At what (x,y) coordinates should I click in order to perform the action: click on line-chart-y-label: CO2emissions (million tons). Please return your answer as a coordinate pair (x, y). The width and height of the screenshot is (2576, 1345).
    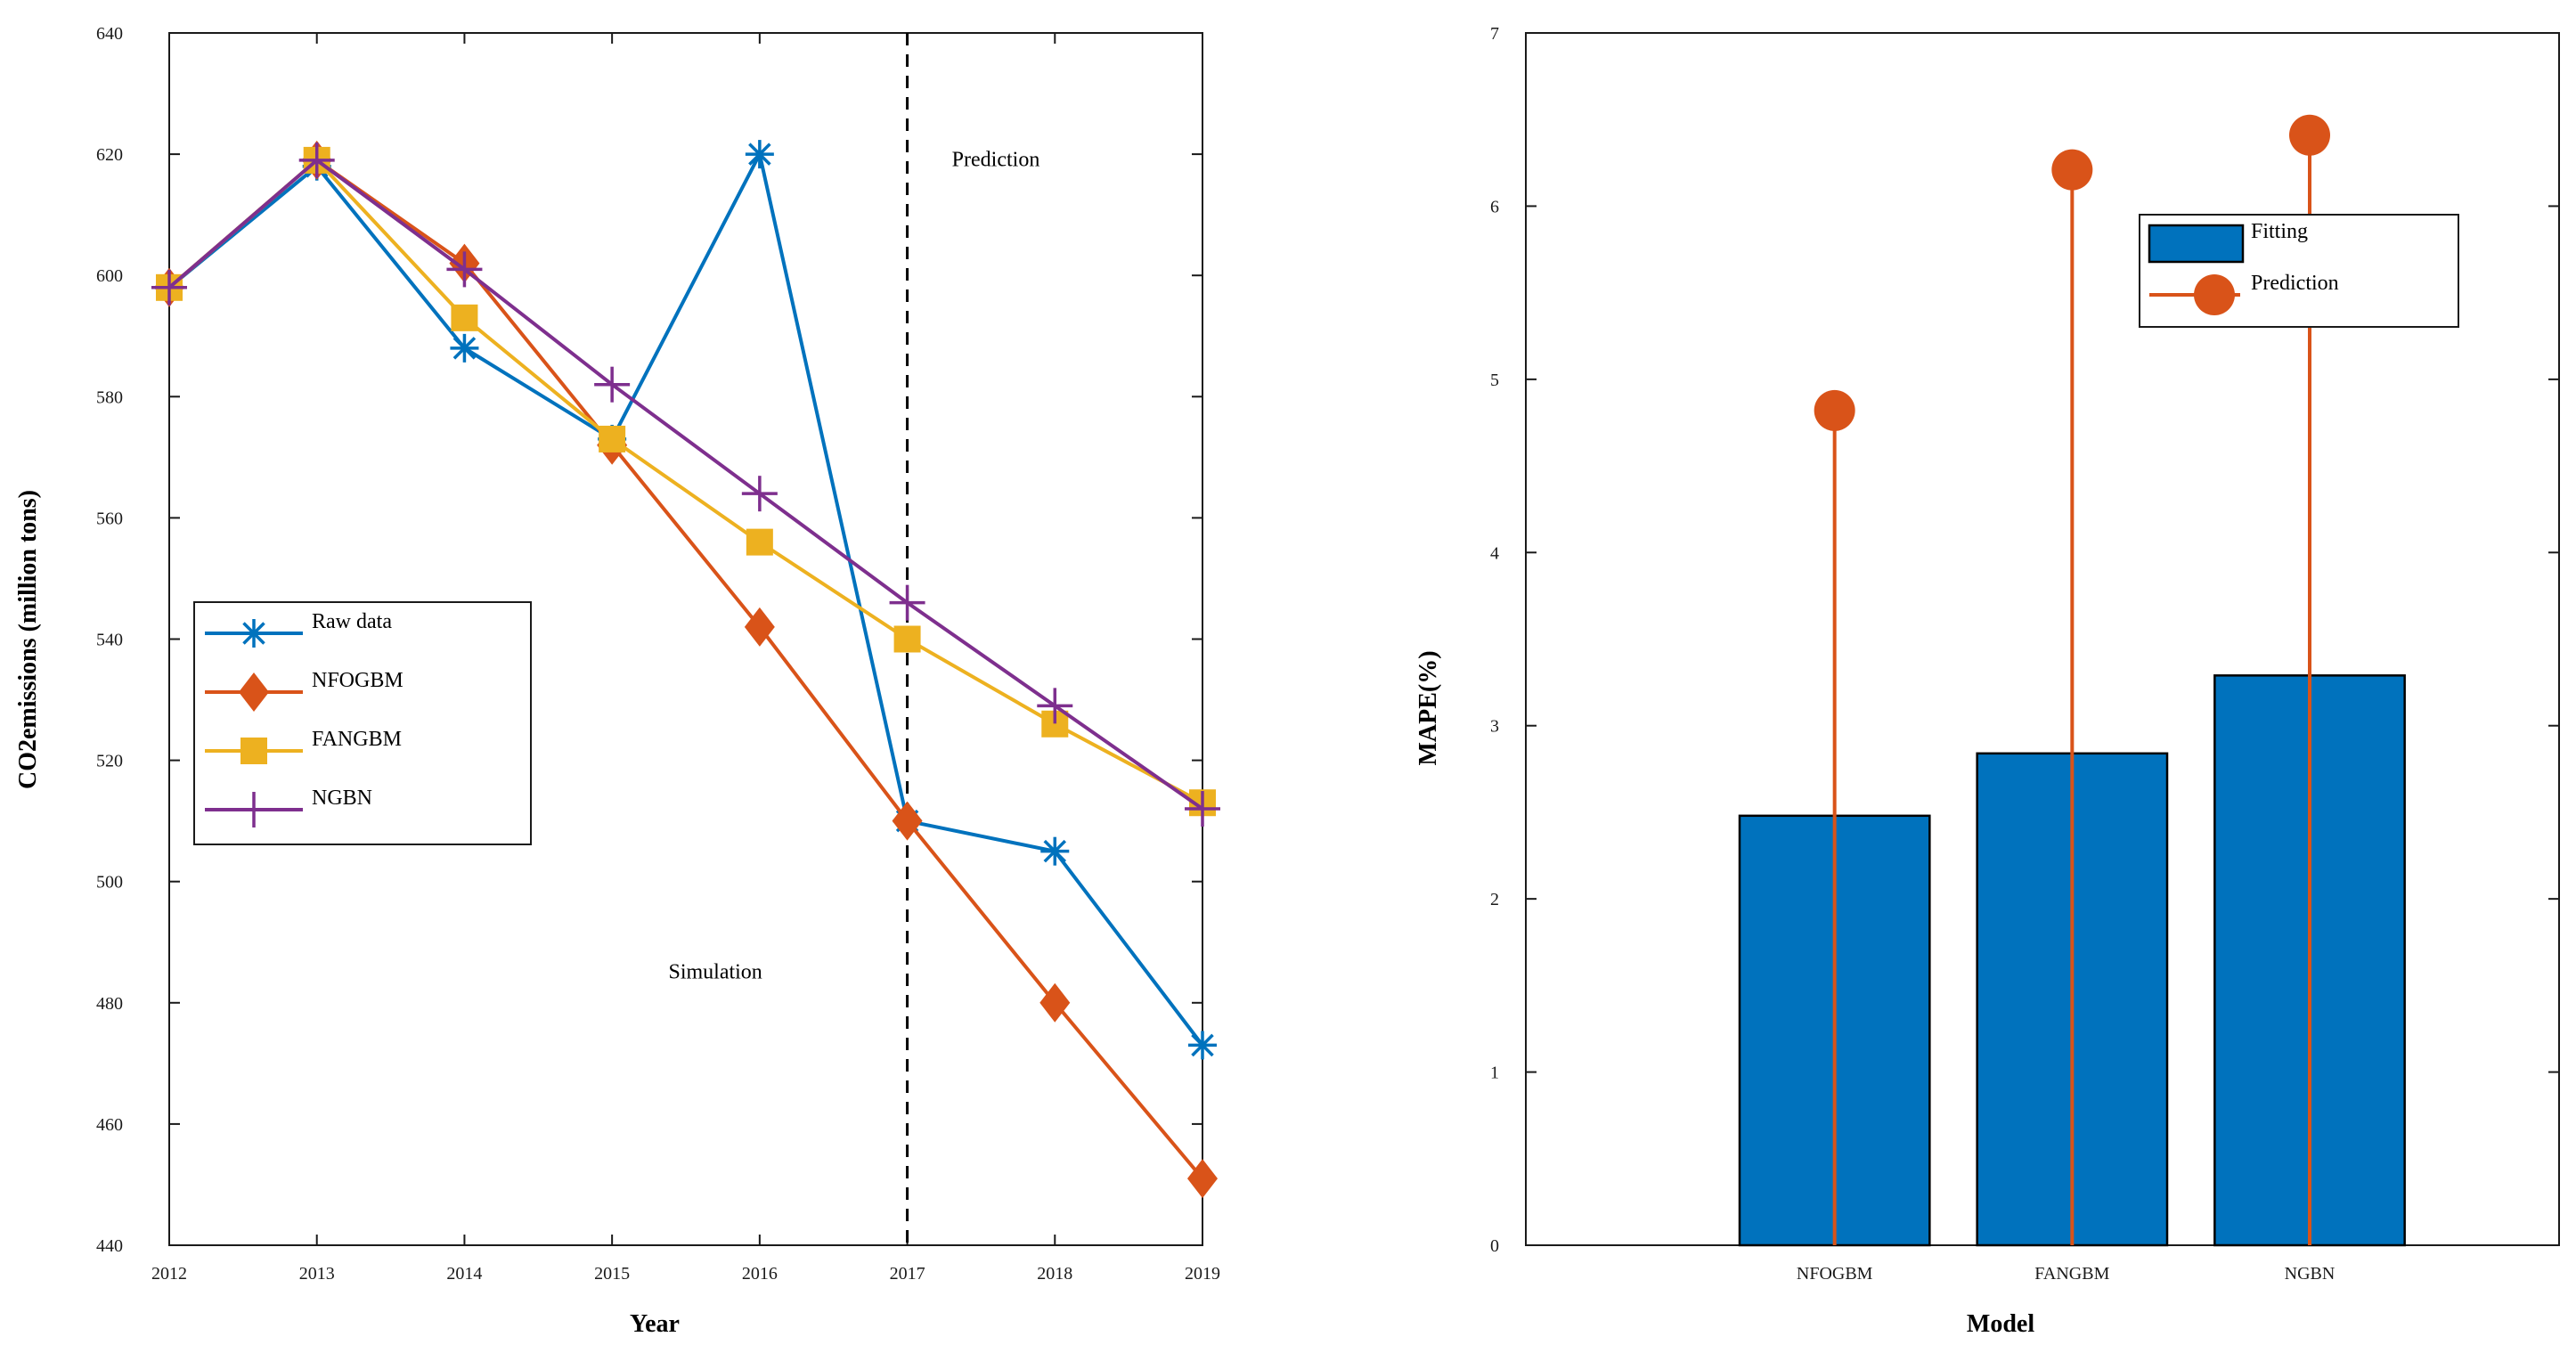
    Looking at the image, I should click on (28, 640).